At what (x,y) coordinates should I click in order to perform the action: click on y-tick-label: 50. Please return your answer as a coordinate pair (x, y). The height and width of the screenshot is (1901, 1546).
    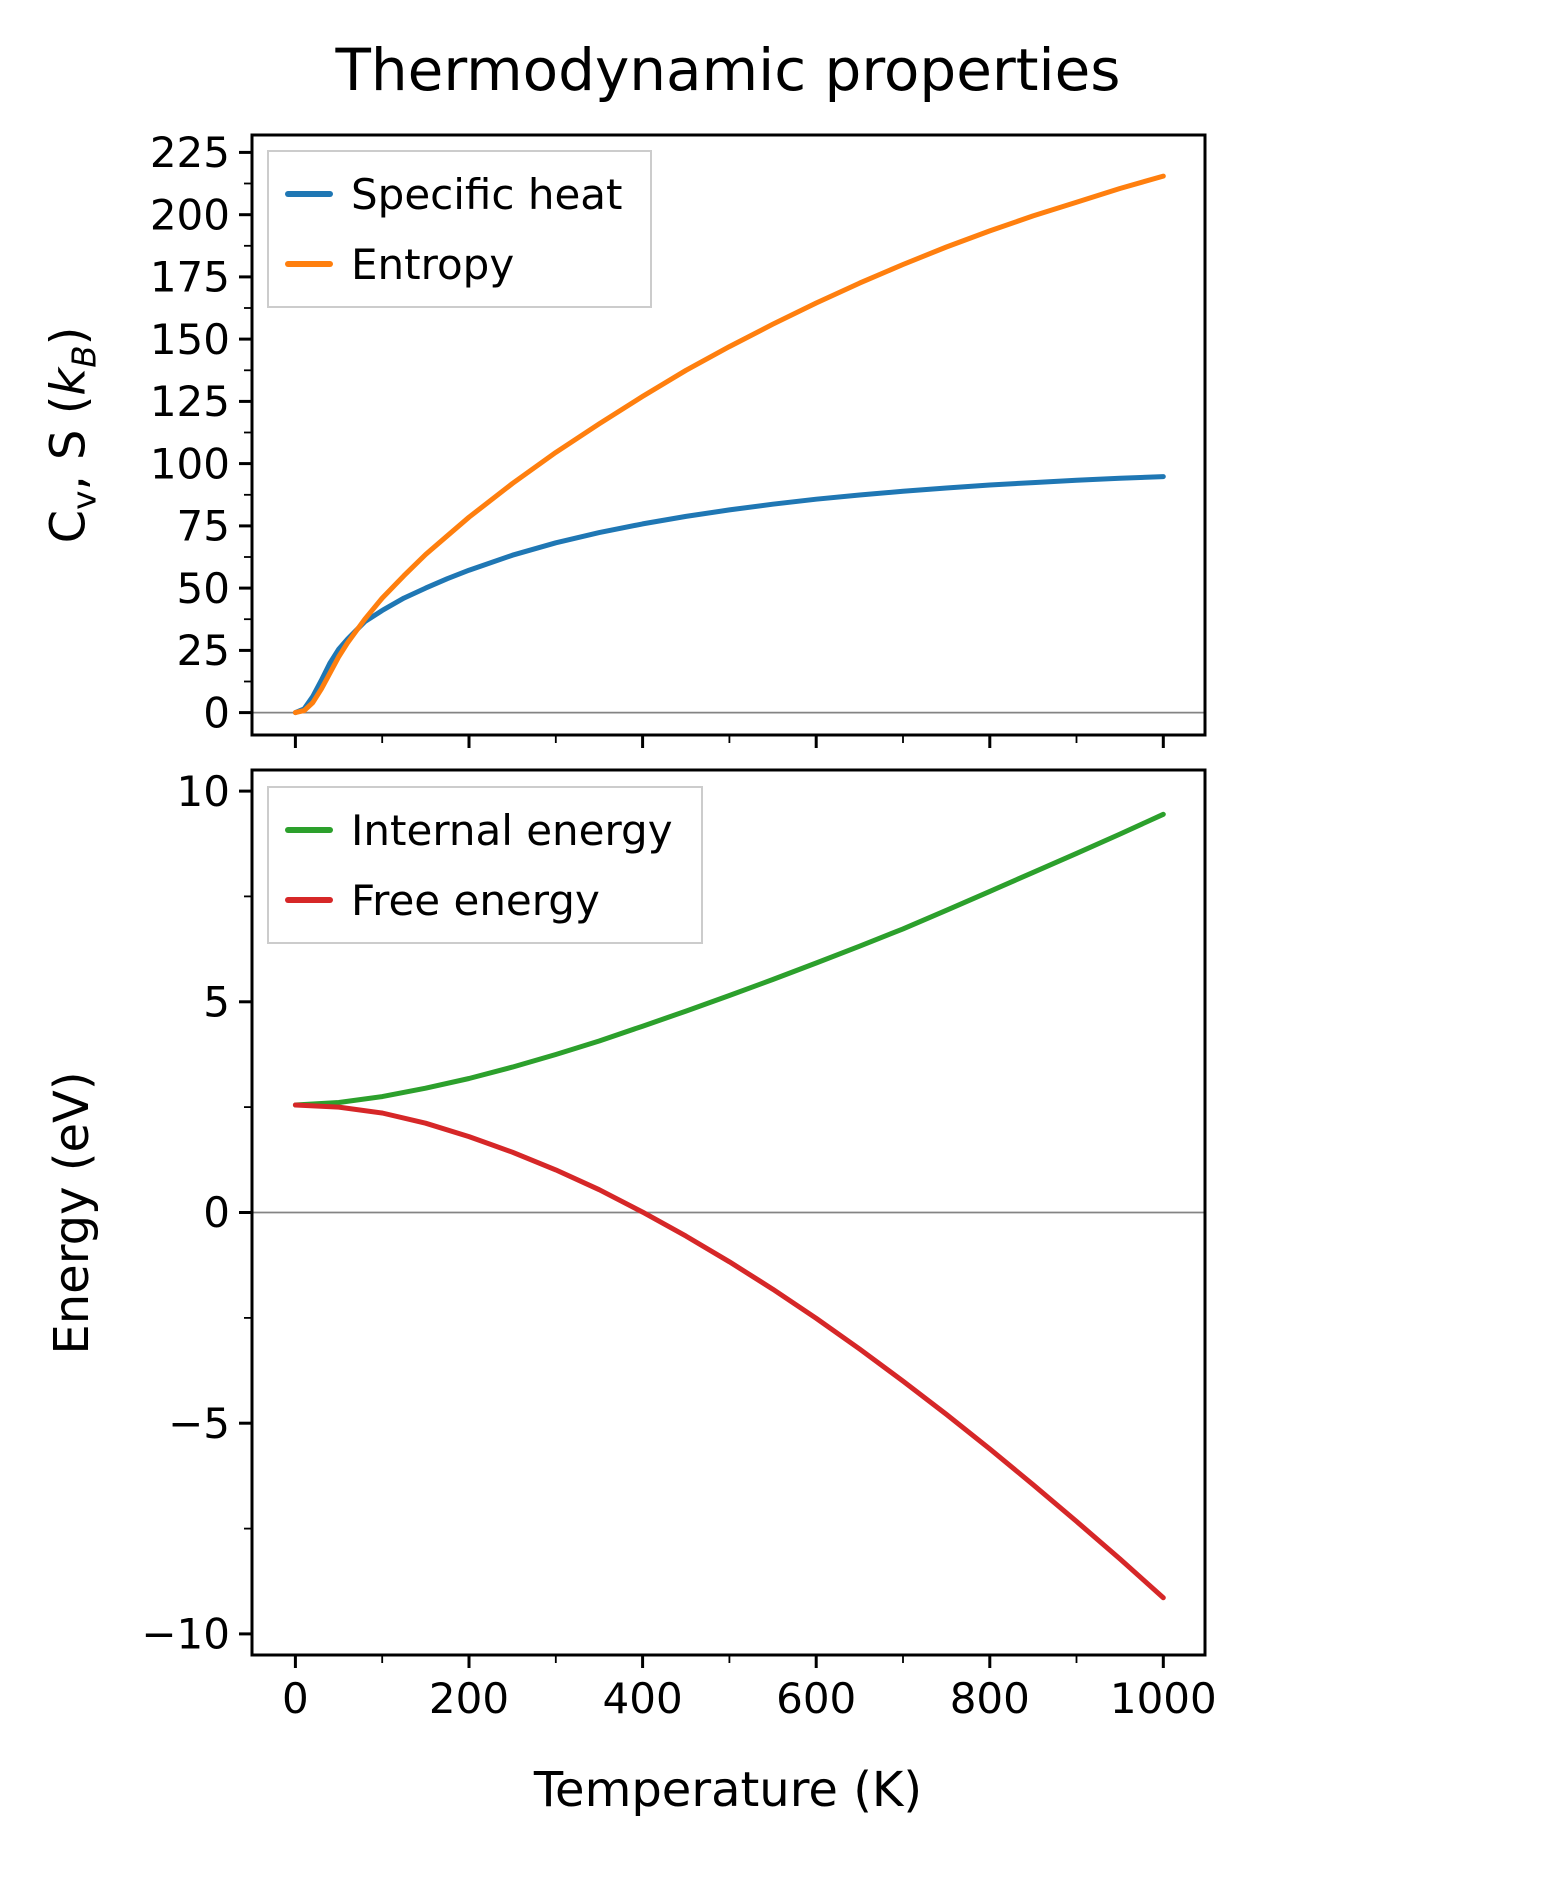
    Looking at the image, I should click on (203, 588).